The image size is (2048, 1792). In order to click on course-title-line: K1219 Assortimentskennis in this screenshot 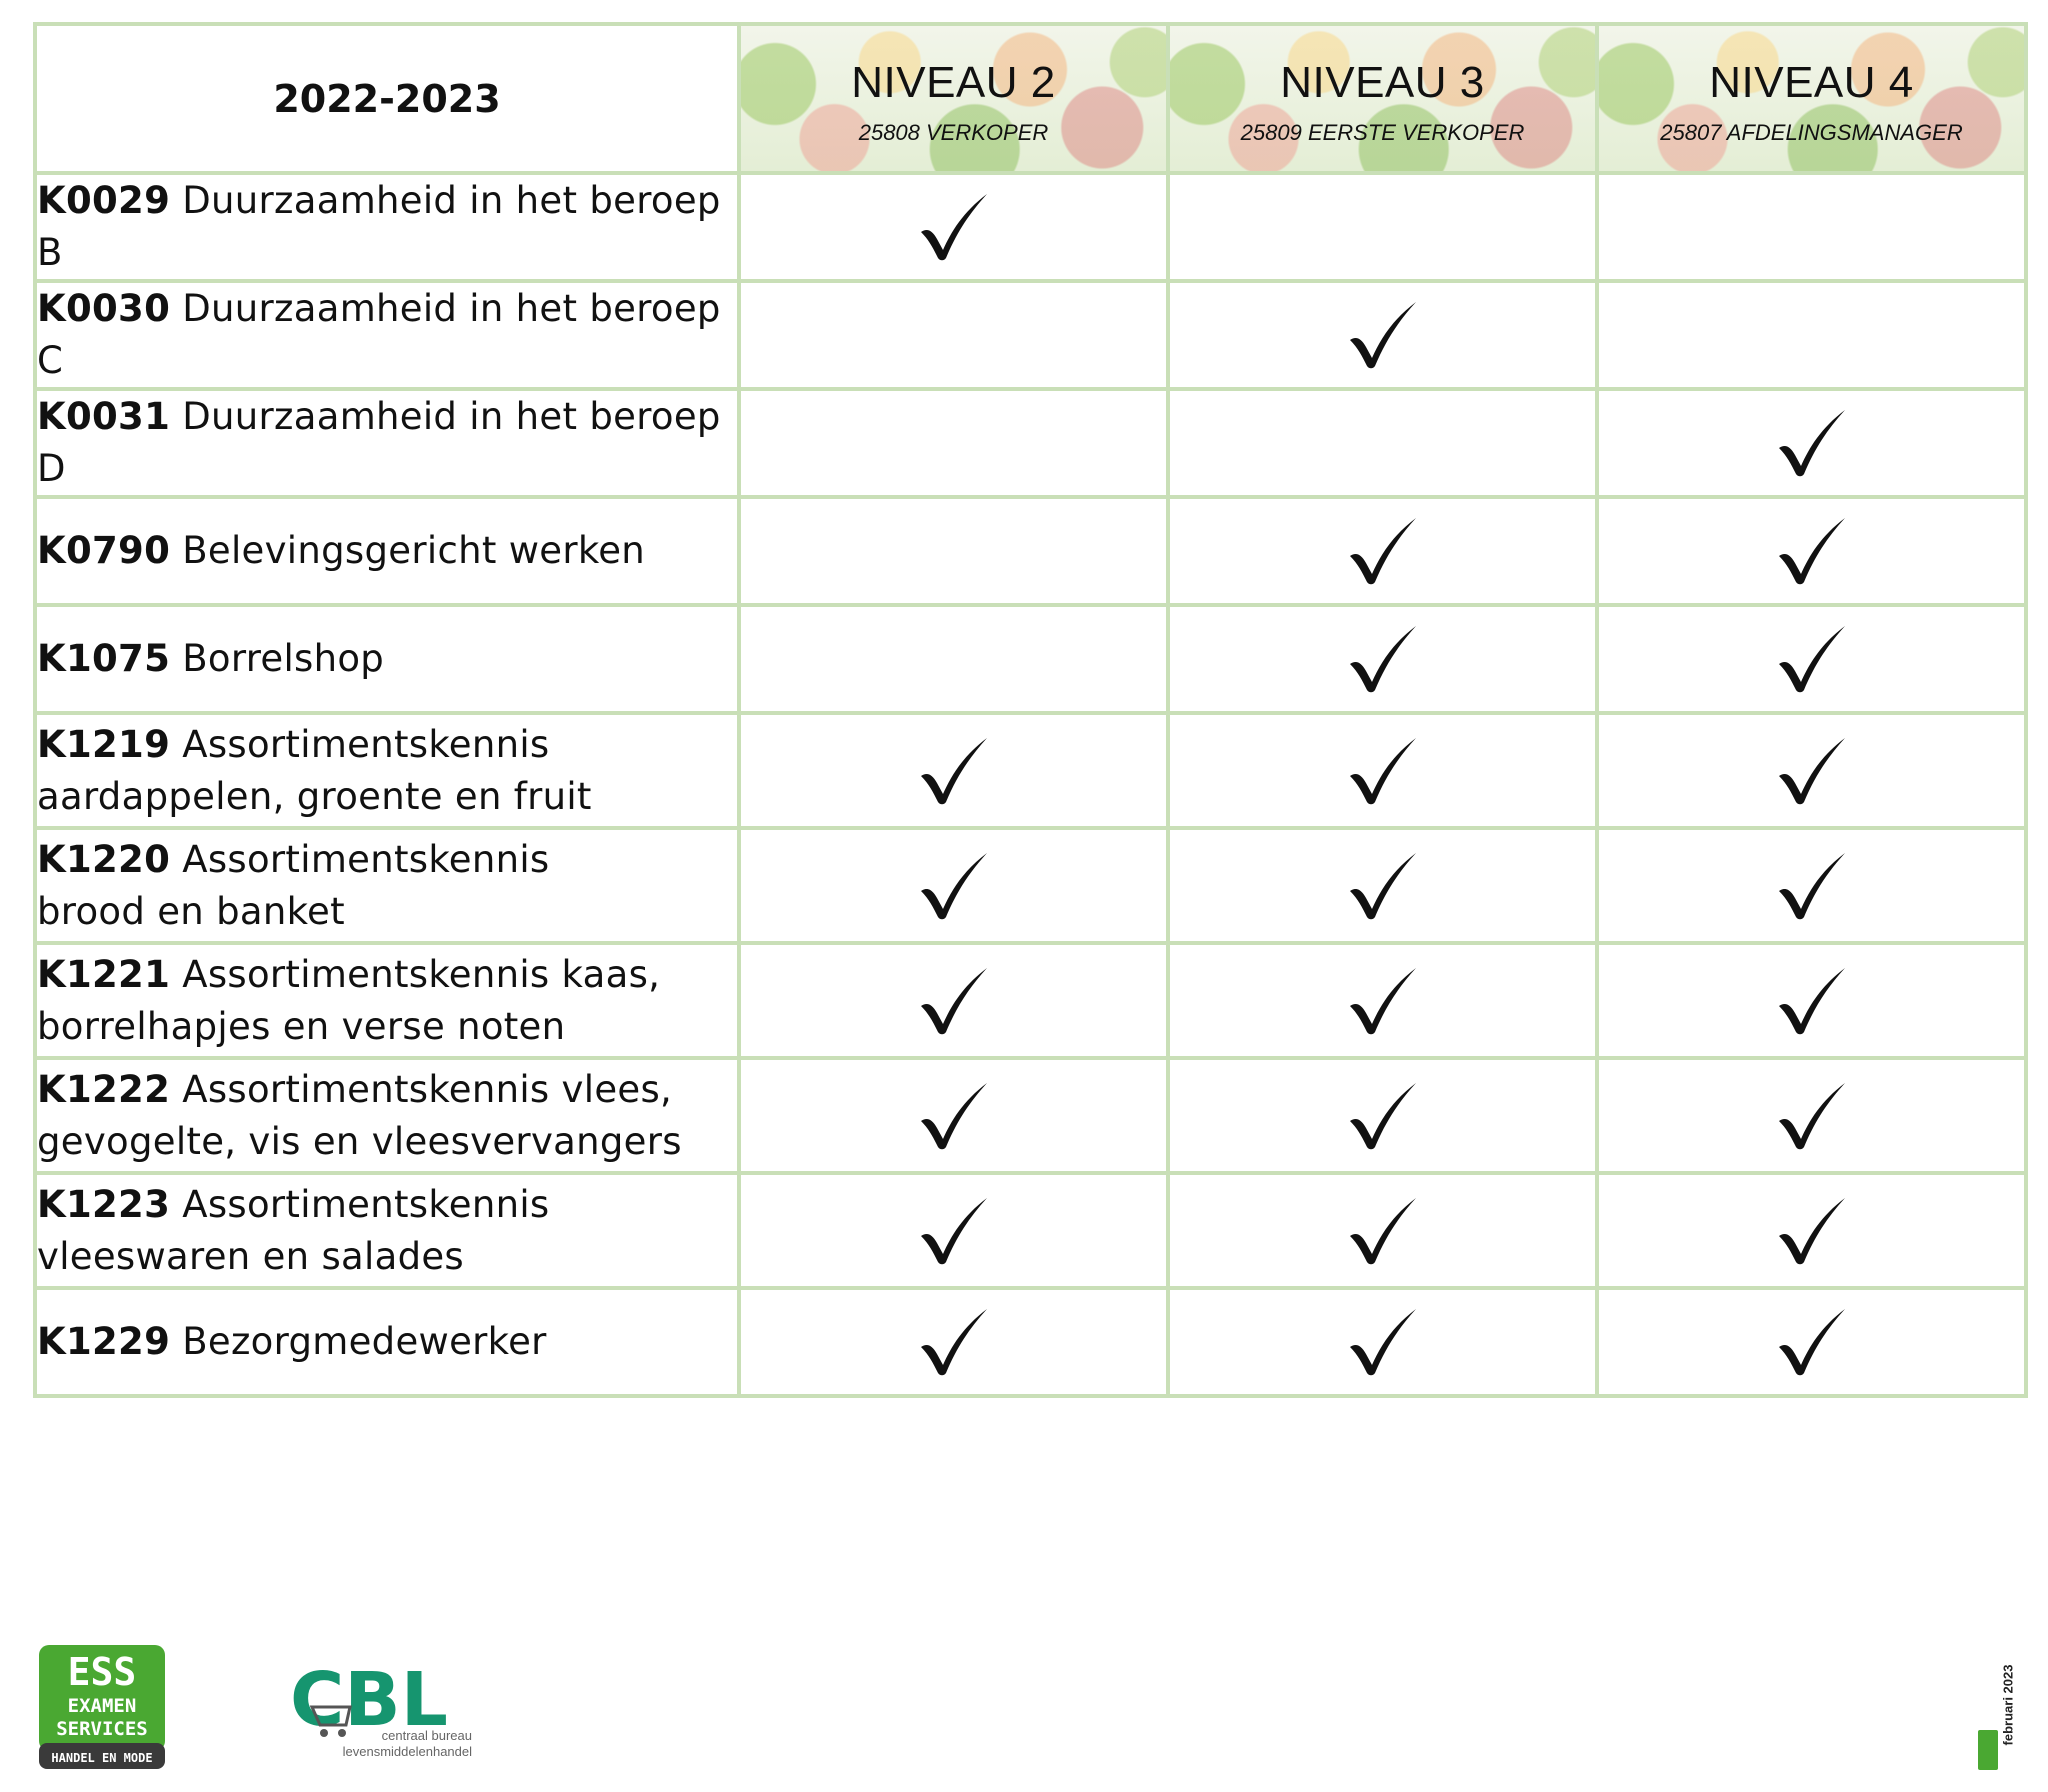, I will do `click(387, 745)`.